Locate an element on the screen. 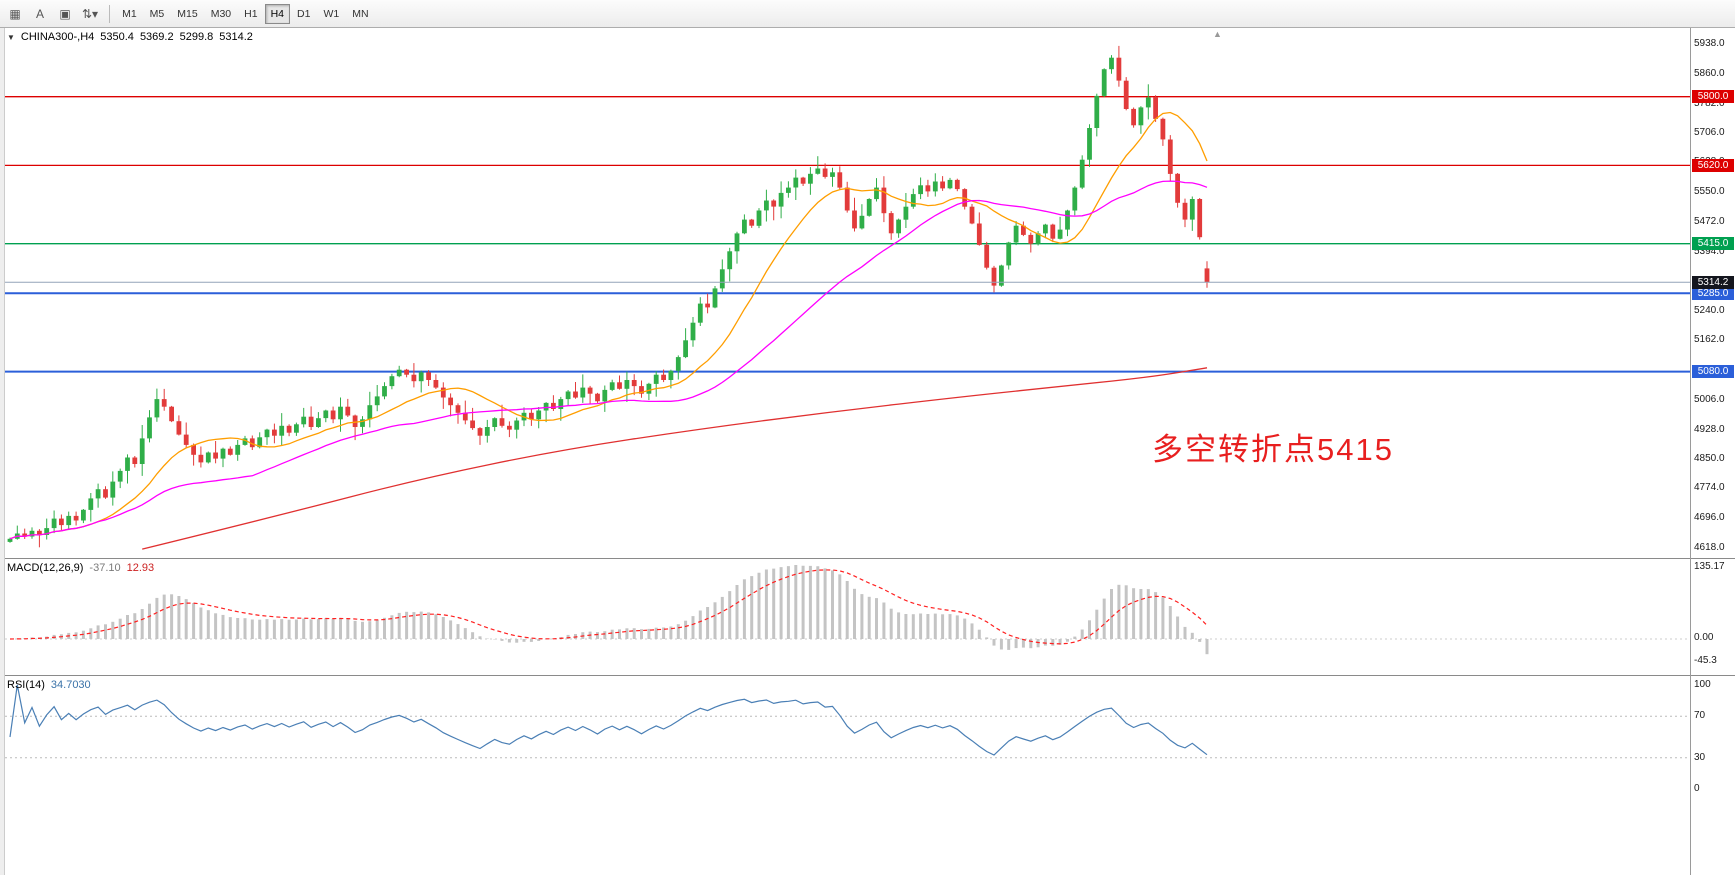  macd-axis-tick: -45.3 is located at coordinates (1705, 660).